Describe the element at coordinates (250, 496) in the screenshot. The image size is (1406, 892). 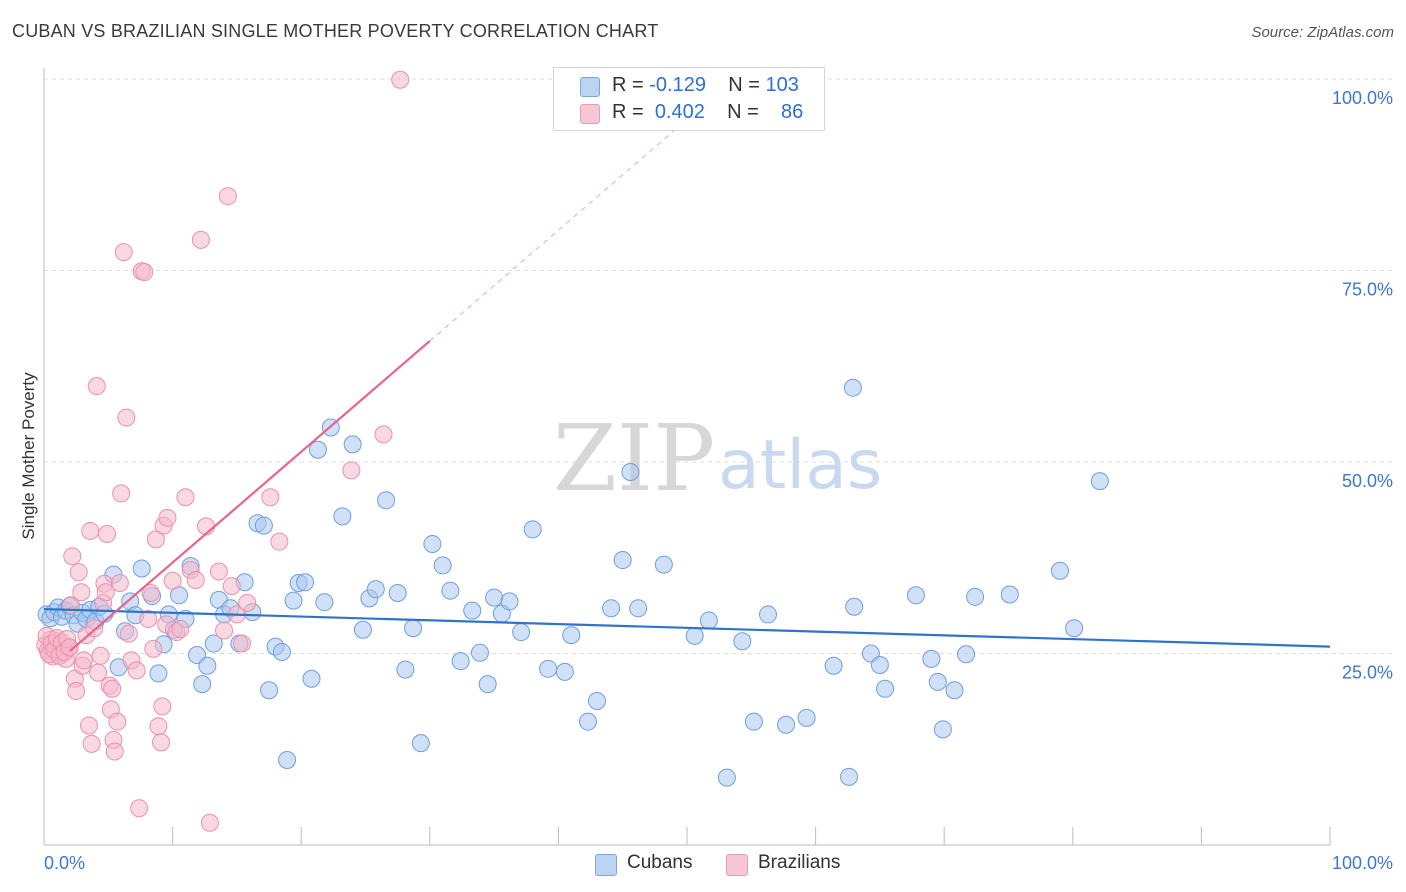
I see `brazilians-trend-line` at that location.